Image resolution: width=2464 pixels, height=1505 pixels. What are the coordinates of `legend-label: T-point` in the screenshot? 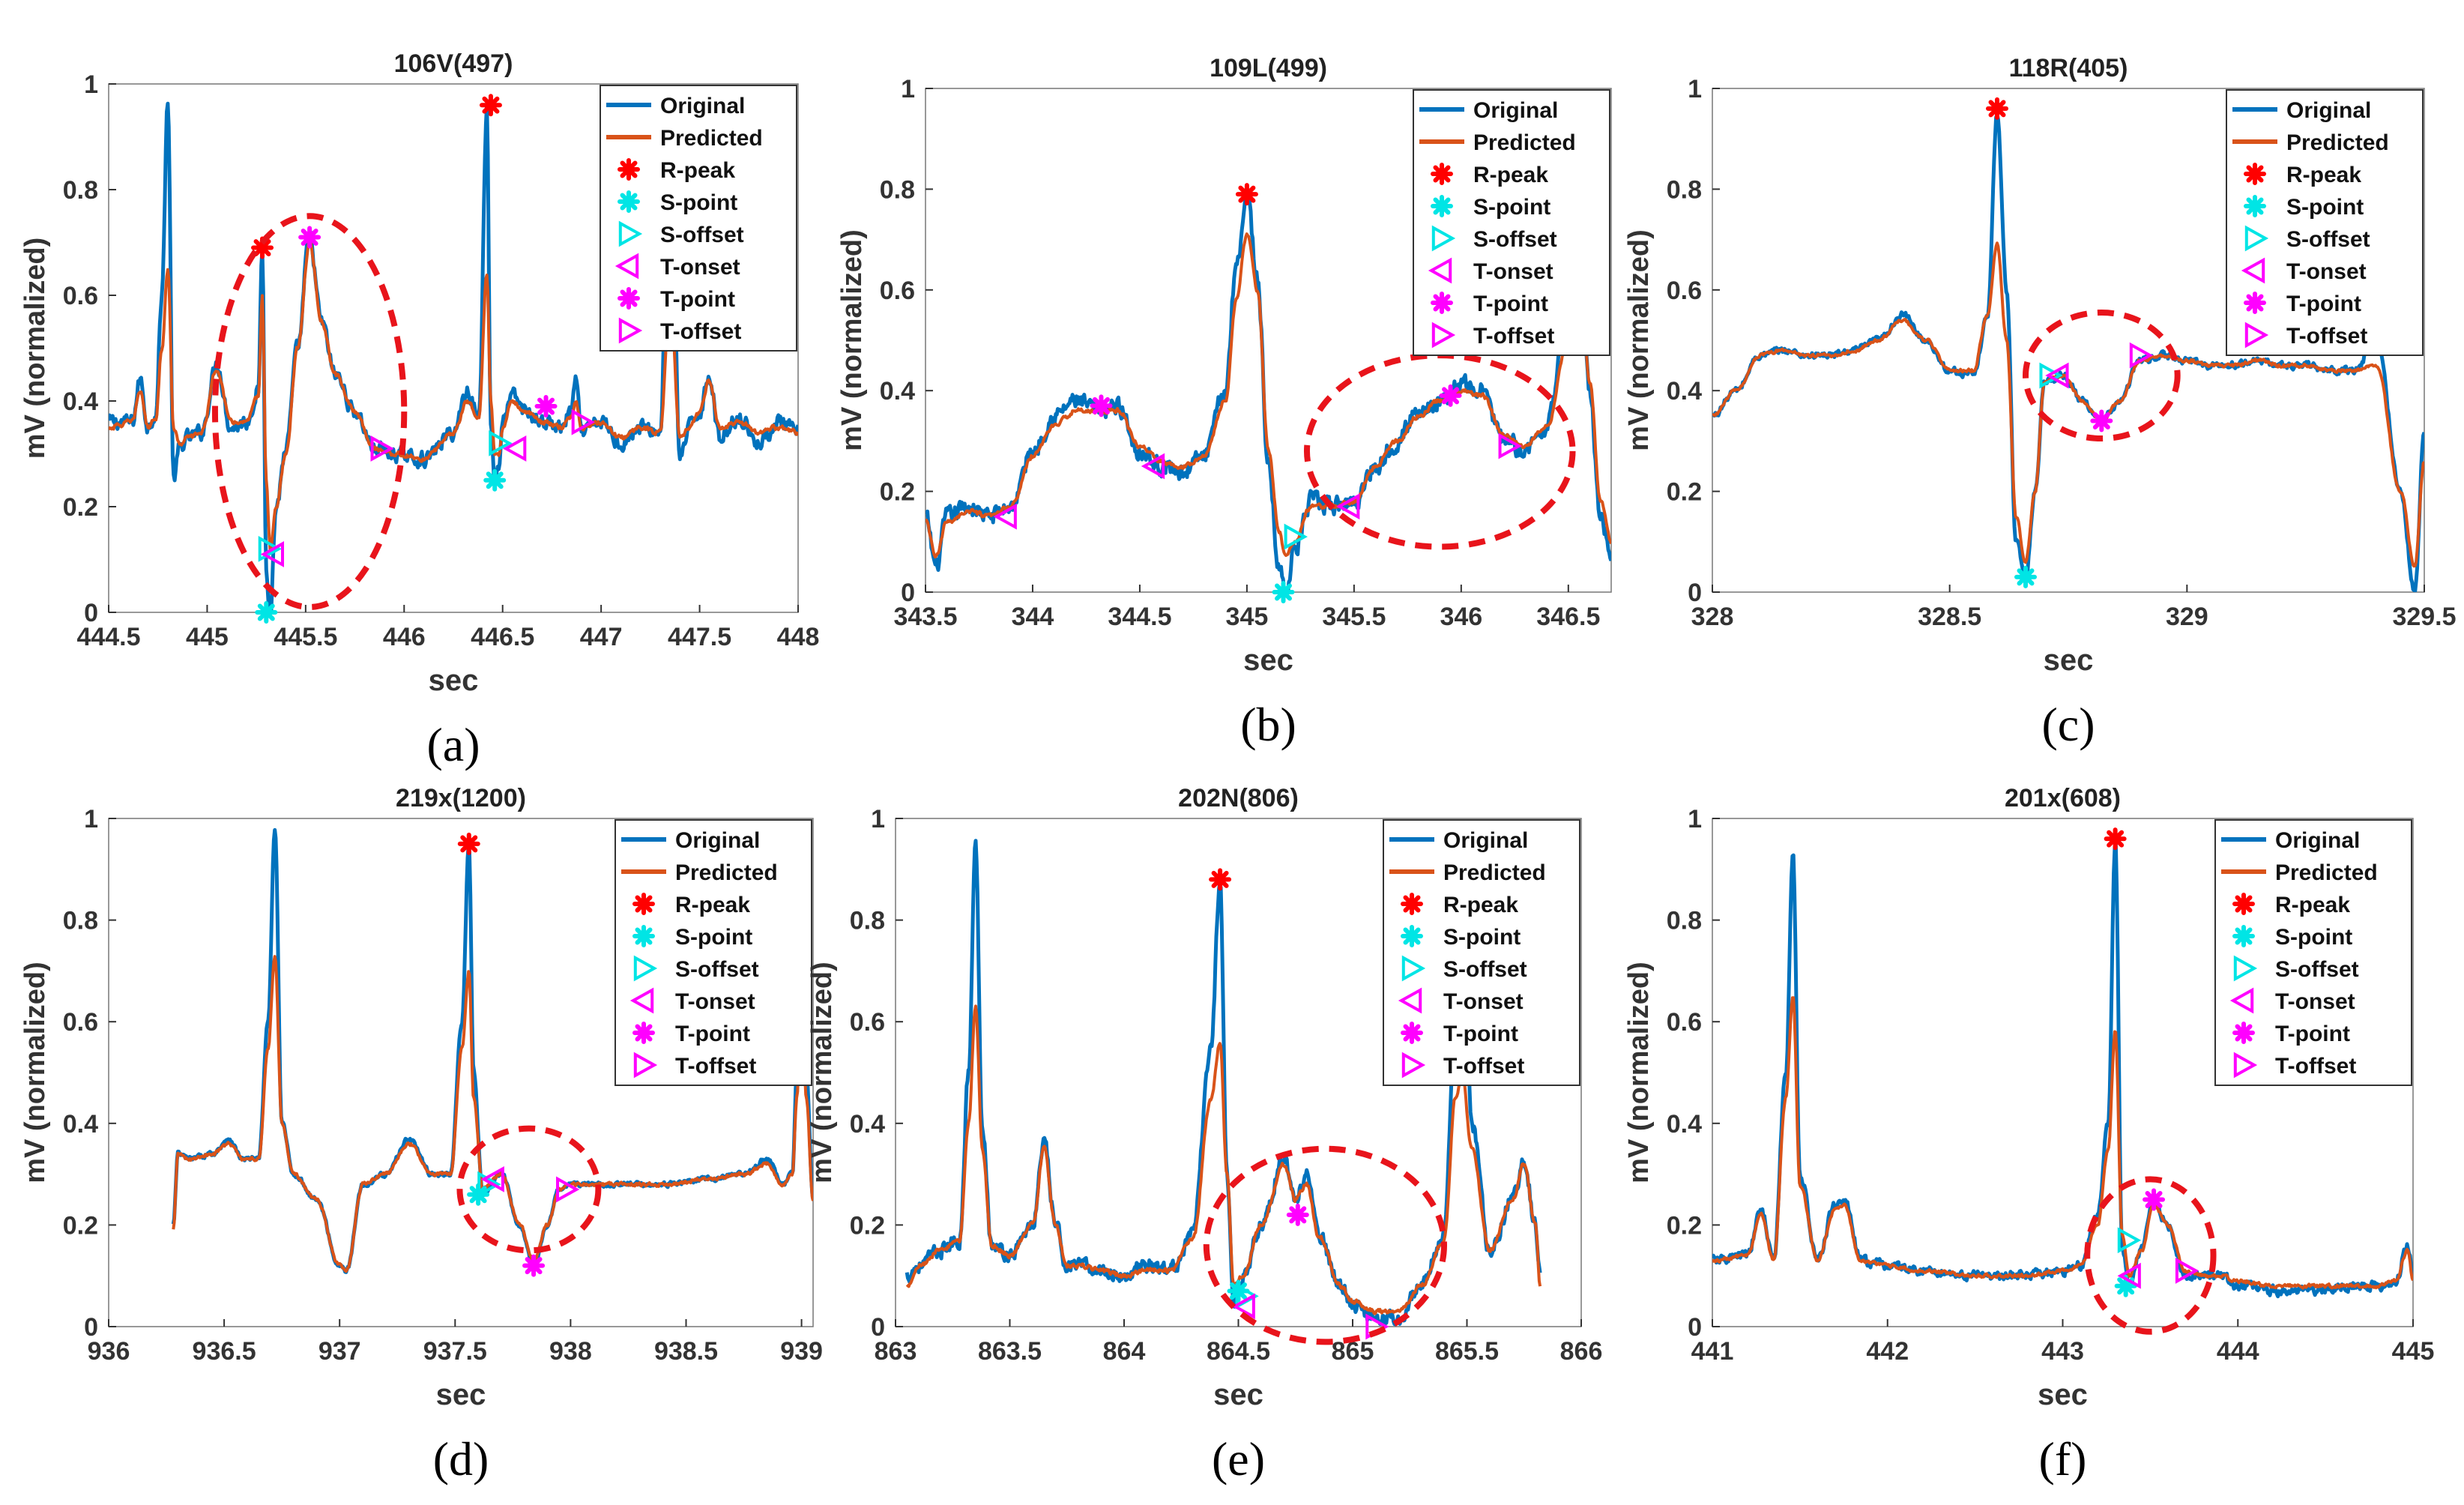 It's located at (697, 299).